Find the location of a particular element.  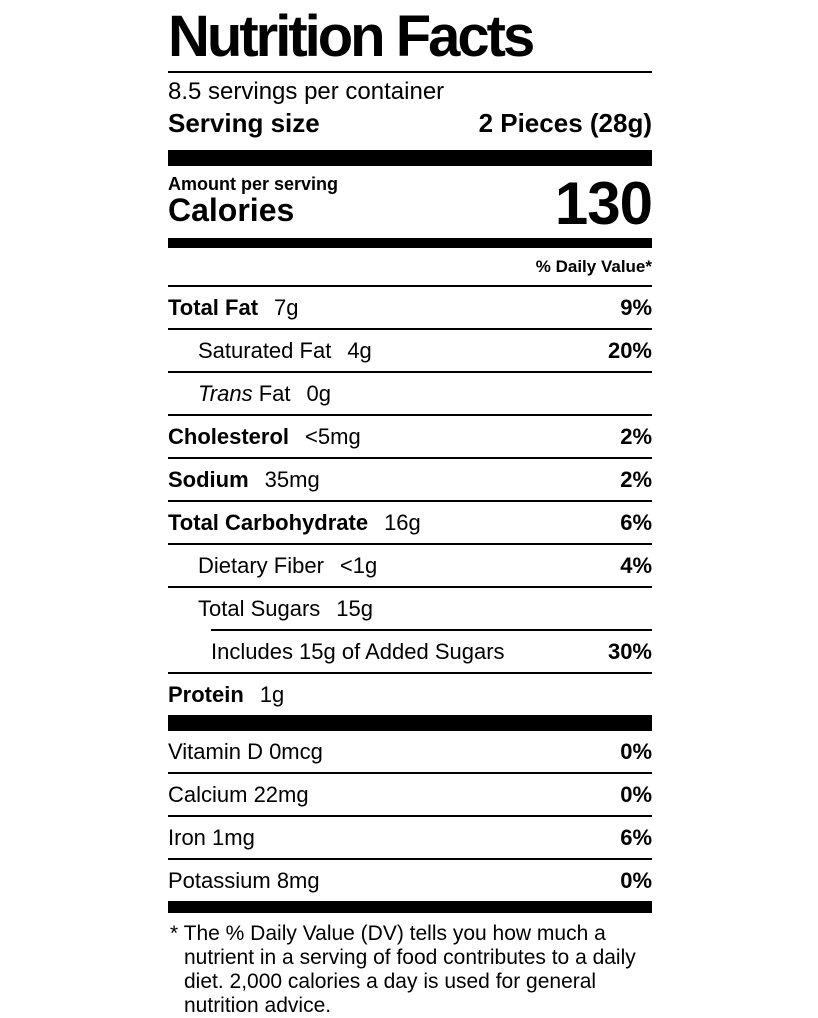

nutrient-amount: 7g is located at coordinates (286, 307).